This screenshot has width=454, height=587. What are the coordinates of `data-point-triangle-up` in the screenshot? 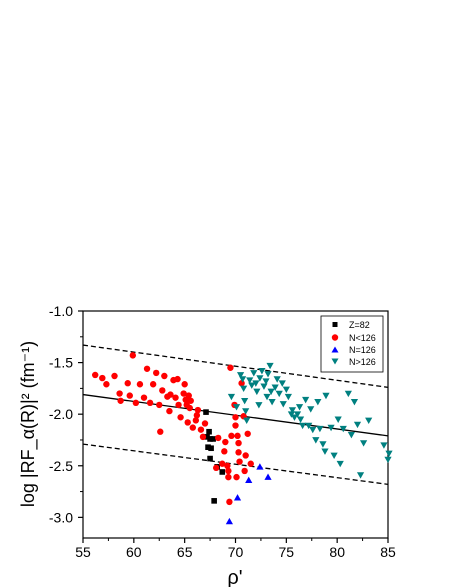 It's located at (268, 476).